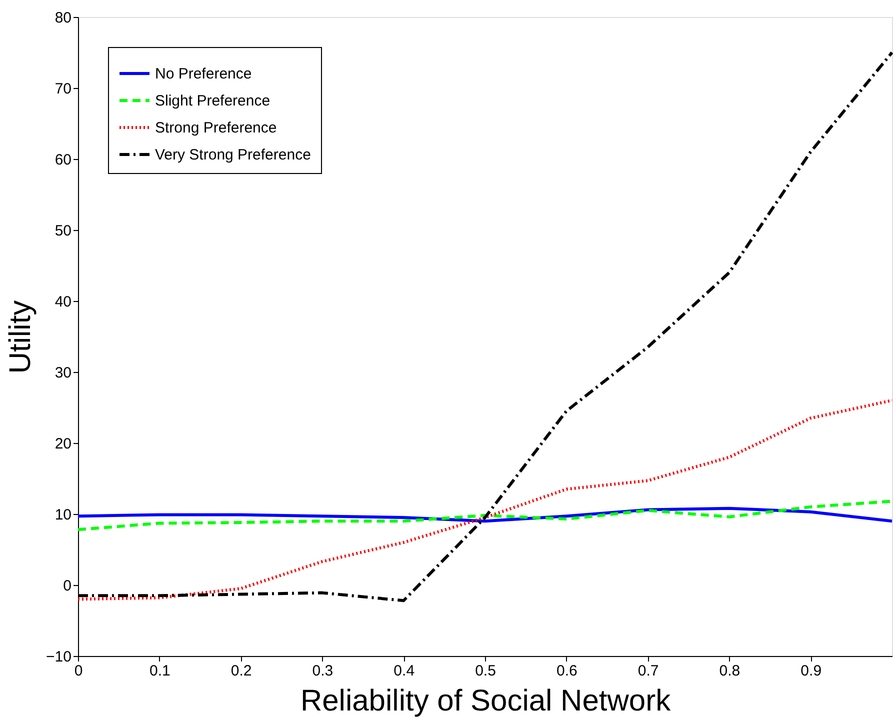  What do you see at coordinates (233, 155) in the screenshot?
I see `legend-label: Very Strong Preference` at bounding box center [233, 155].